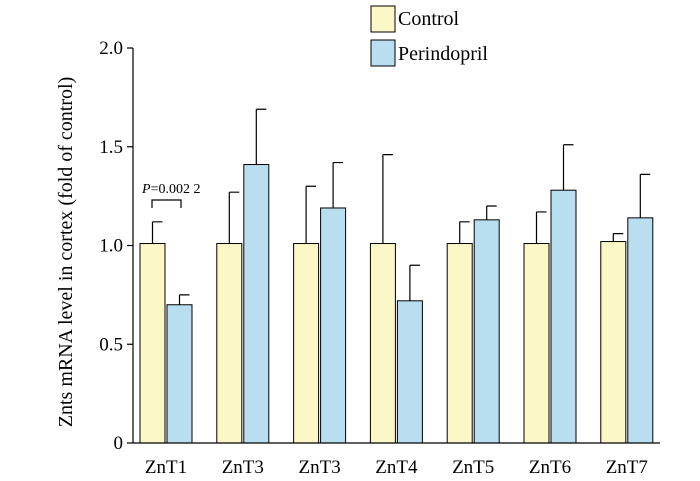  I want to click on bar-control-znt7, so click(613, 342).